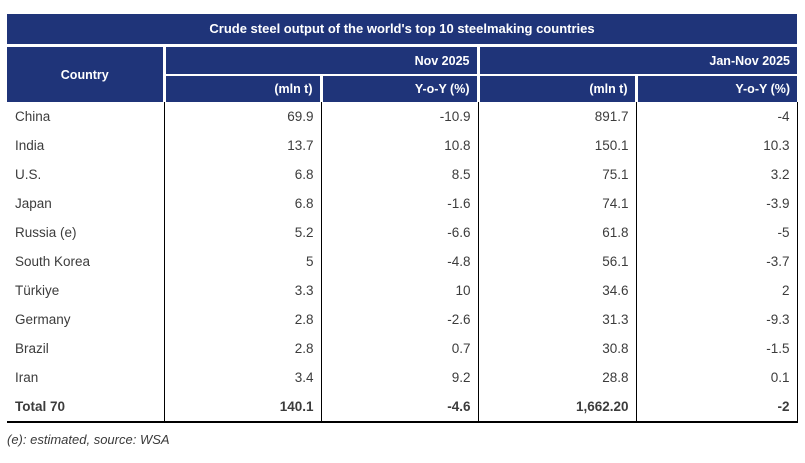 The height and width of the screenshot is (463, 805). What do you see at coordinates (556, 88) in the screenshot?
I see `col-header-jannov-mlnt: (mln t)` at bounding box center [556, 88].